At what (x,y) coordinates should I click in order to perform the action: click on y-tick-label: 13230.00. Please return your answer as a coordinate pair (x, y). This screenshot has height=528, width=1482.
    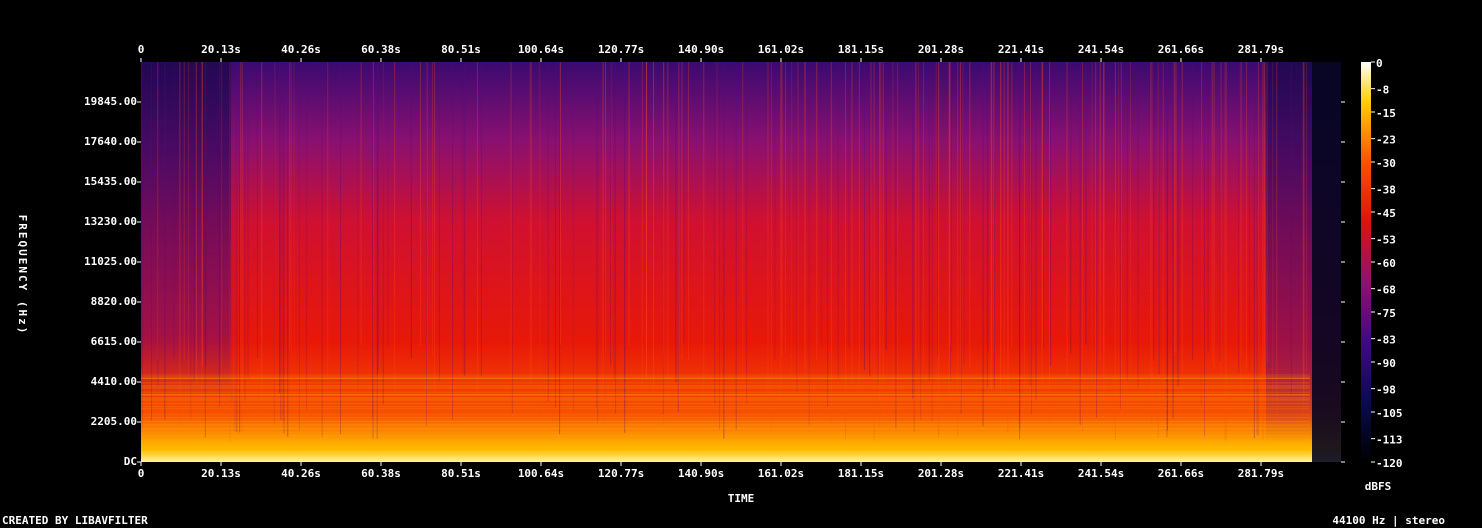
    Looking at the image, I should click on (110, 221).